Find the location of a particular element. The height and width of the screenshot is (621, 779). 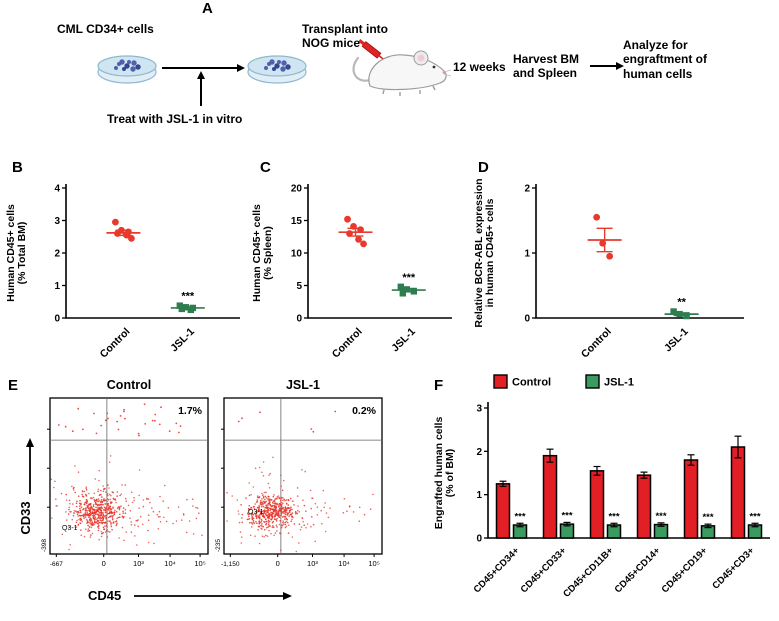

svg-text: Relative BCR-ABL expression is located at coordinates (479, 252).